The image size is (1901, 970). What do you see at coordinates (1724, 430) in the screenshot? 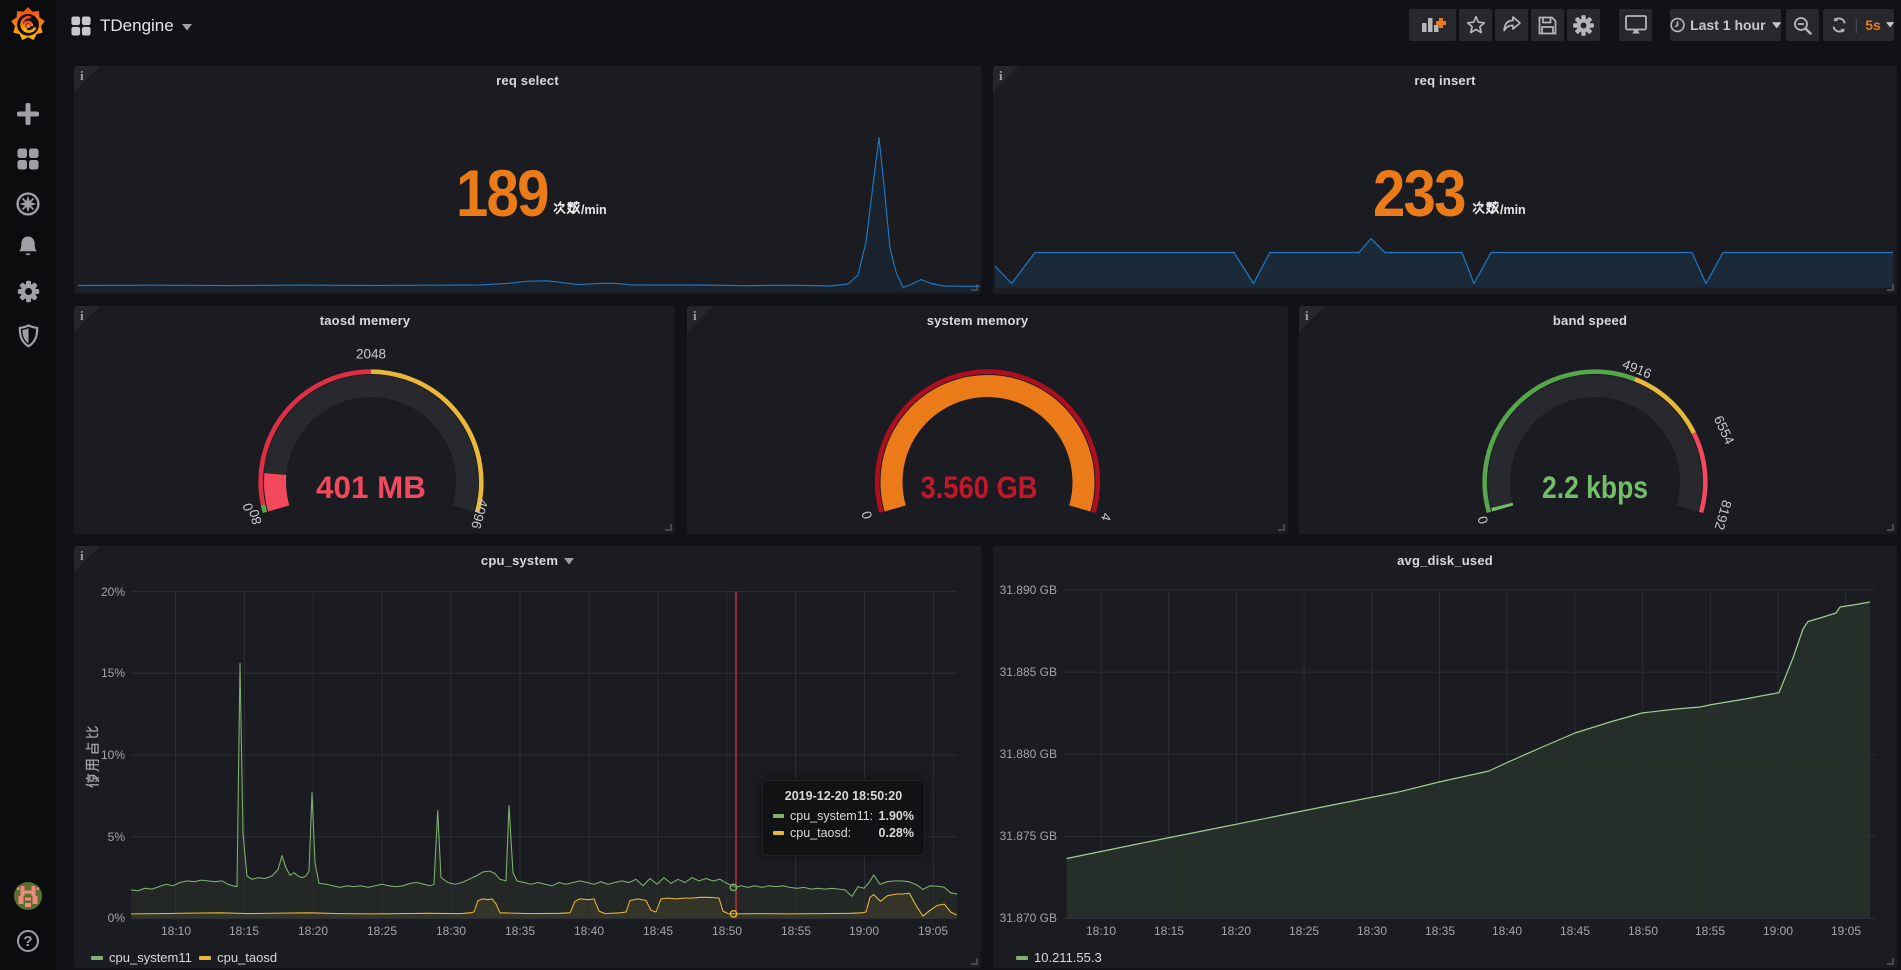
I see `svg-text: 6554` at bounding box center [1724, 430].